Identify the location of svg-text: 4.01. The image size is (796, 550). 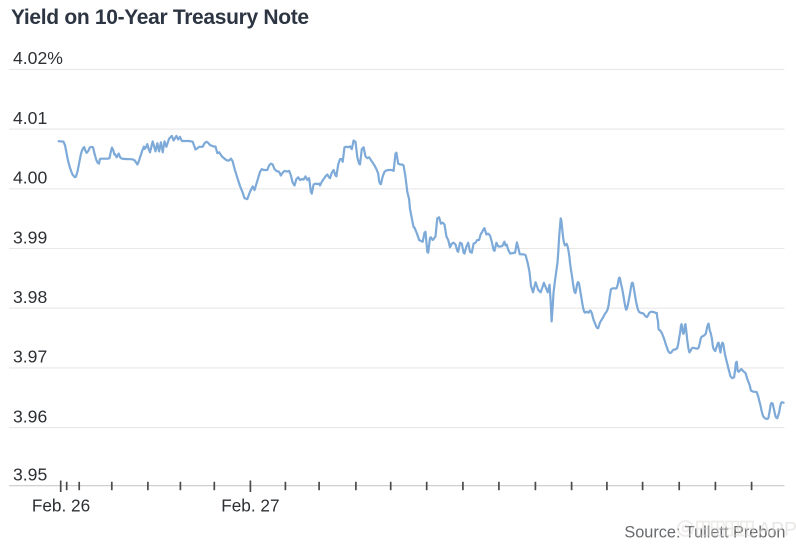
(30, 118).